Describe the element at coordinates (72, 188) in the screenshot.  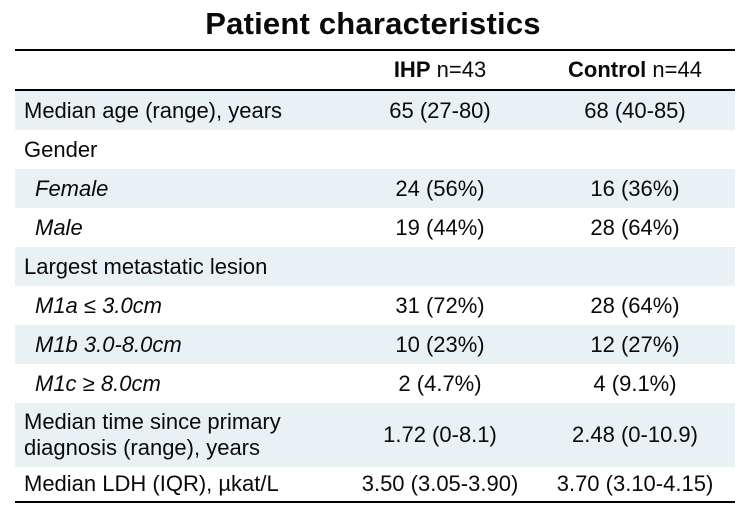
I see `row-label: Female` at that location.